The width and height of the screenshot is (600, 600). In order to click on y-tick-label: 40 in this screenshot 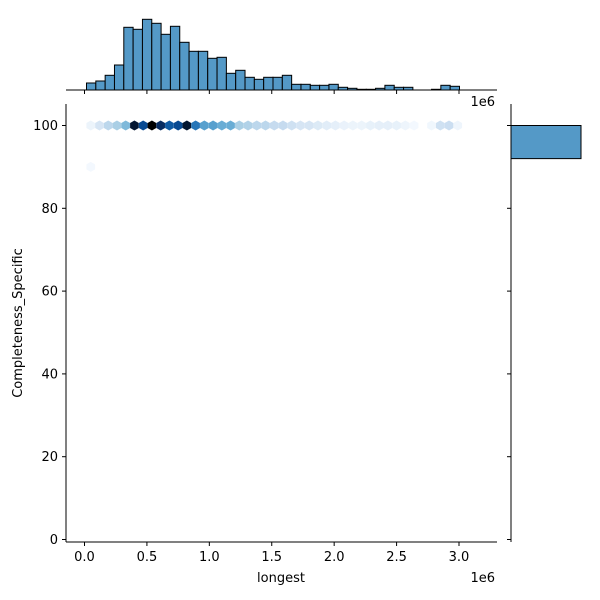, I will do `click(49, 374)`.